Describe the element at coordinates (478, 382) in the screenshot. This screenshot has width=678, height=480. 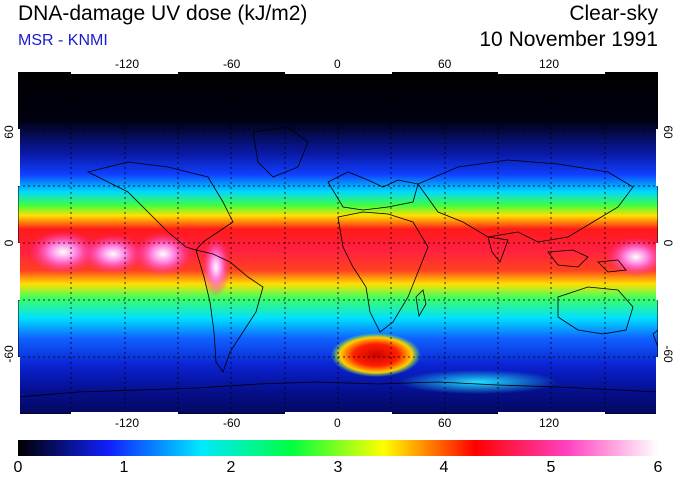
I see `cyan-band-antarctic` at that location.